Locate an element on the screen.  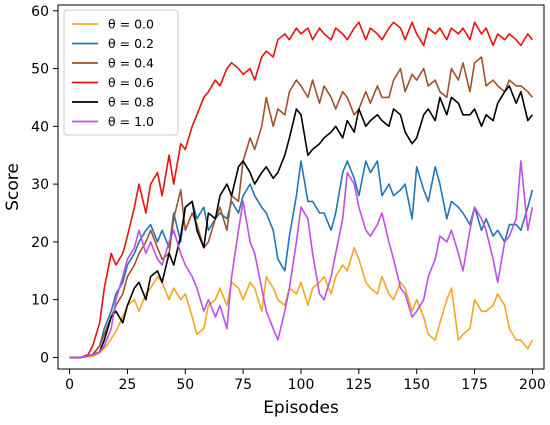
x-tick-label-6: 150 is located at coordinates (416, 385).